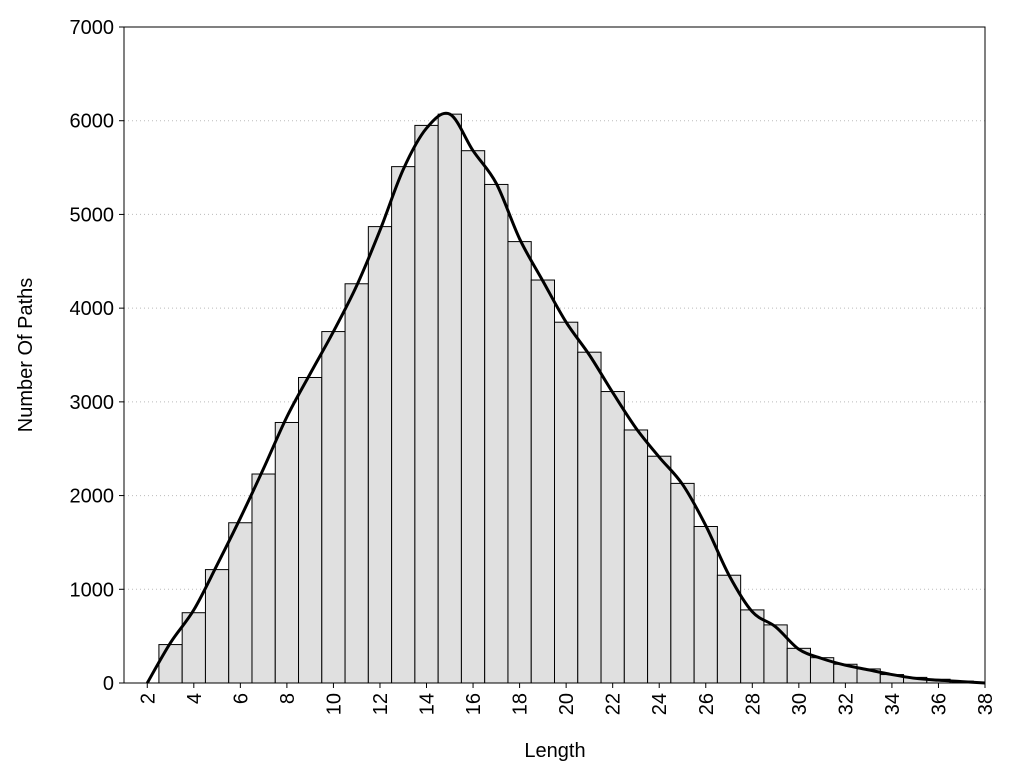 The image size is (1024, 768). What do you see at coordinates (428, 704) in the screenshot?
I see `x-tick-label: 14` at bounding box center [428, 704].